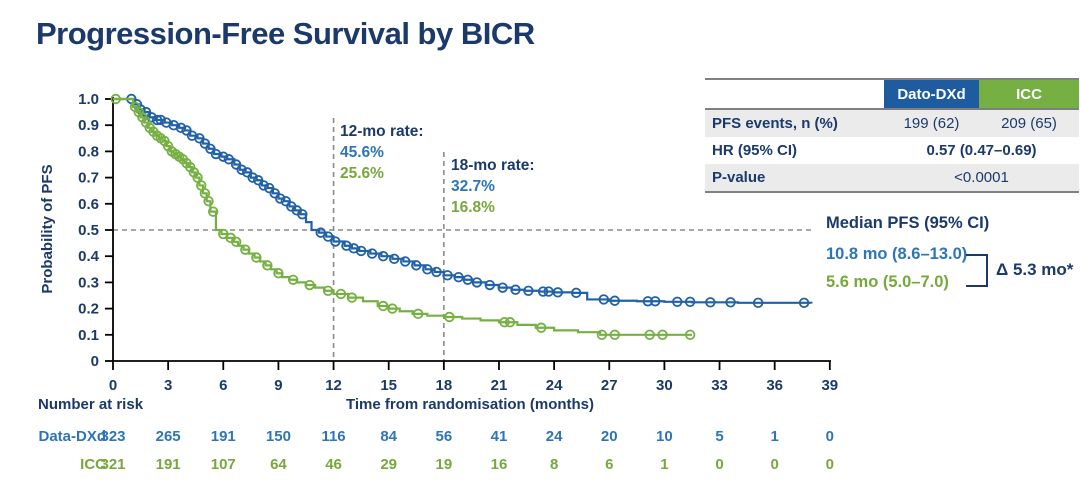 This screenshot has width=1080, height=480. I want to click on svg-text: 0.3, so click(88, 282).